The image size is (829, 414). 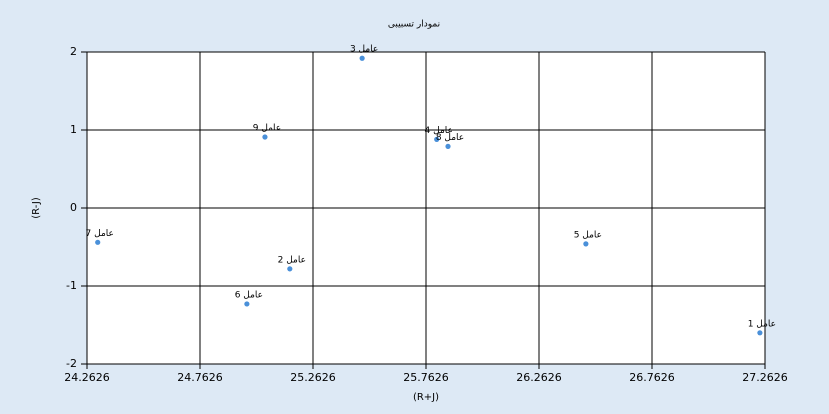 I want to click on y-tick-label: 1, so click(x=73, y=129).